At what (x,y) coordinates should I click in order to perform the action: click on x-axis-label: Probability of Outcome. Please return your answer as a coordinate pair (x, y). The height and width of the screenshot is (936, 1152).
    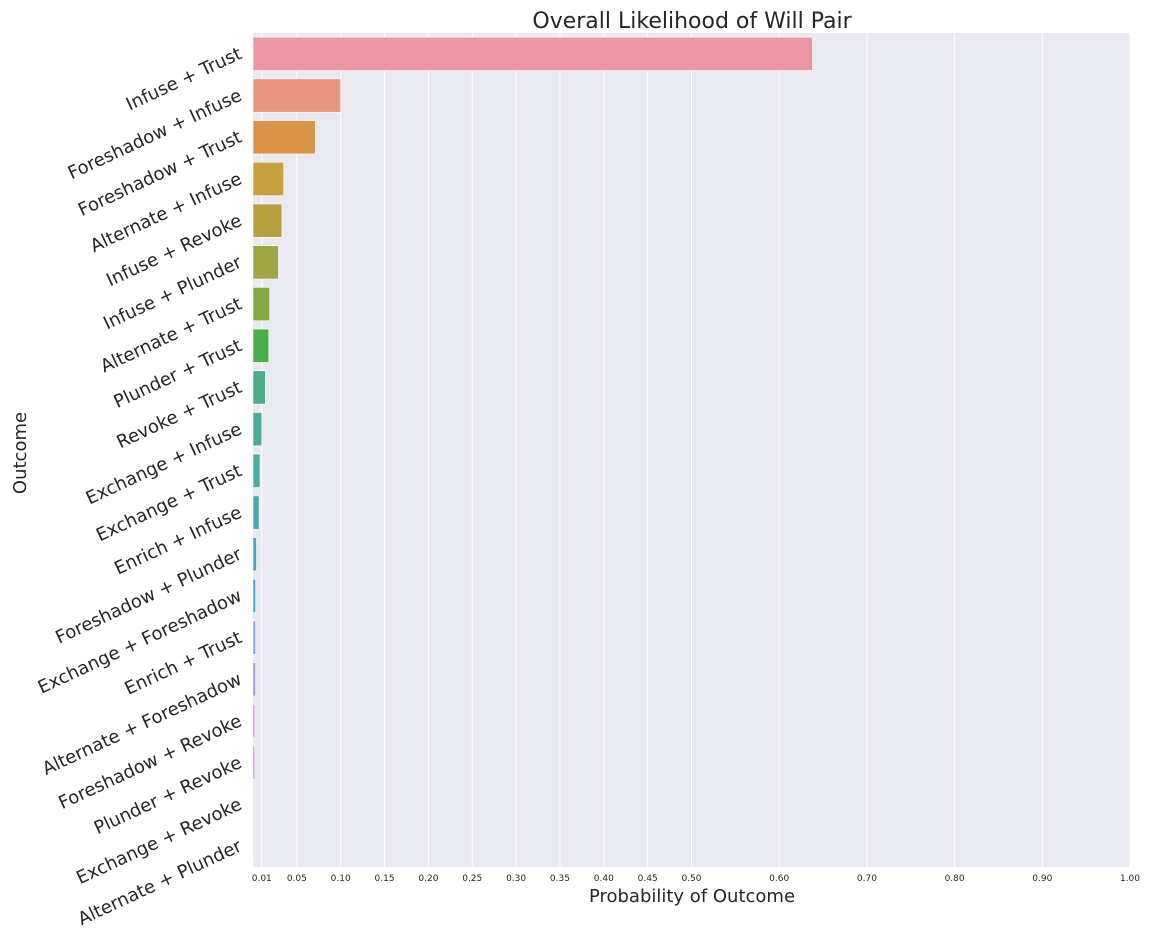
    Looking at the image, I should click on (692, 896).